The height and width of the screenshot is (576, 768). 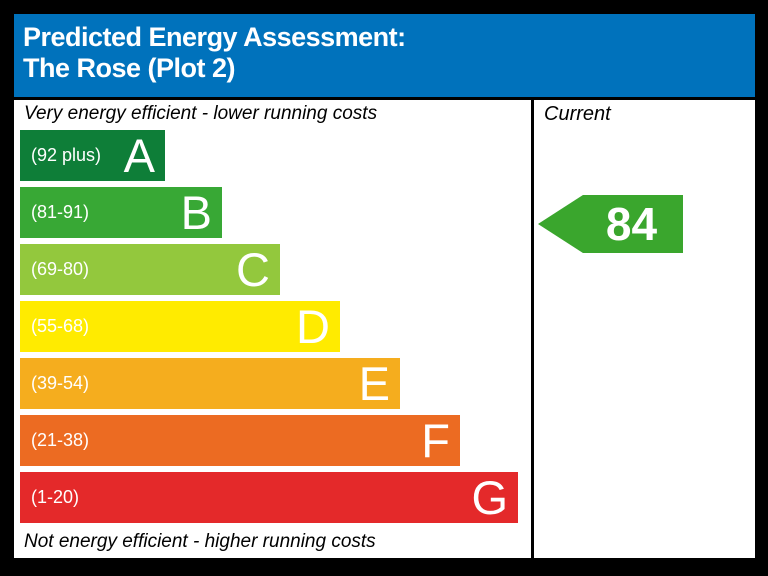 What do you see at coordinates (55, 497) in the screenshot?
I see `band-range-label: (1-20)` at bounding box center [55, 497].